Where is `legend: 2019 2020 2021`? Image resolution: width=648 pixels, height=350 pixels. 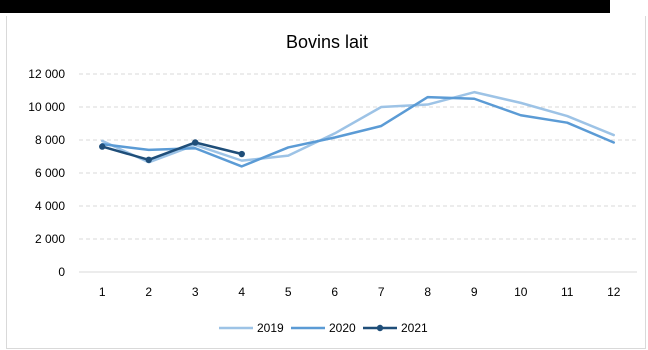
legend: 2019 2020 2021 is located at coordinates (323, 328).